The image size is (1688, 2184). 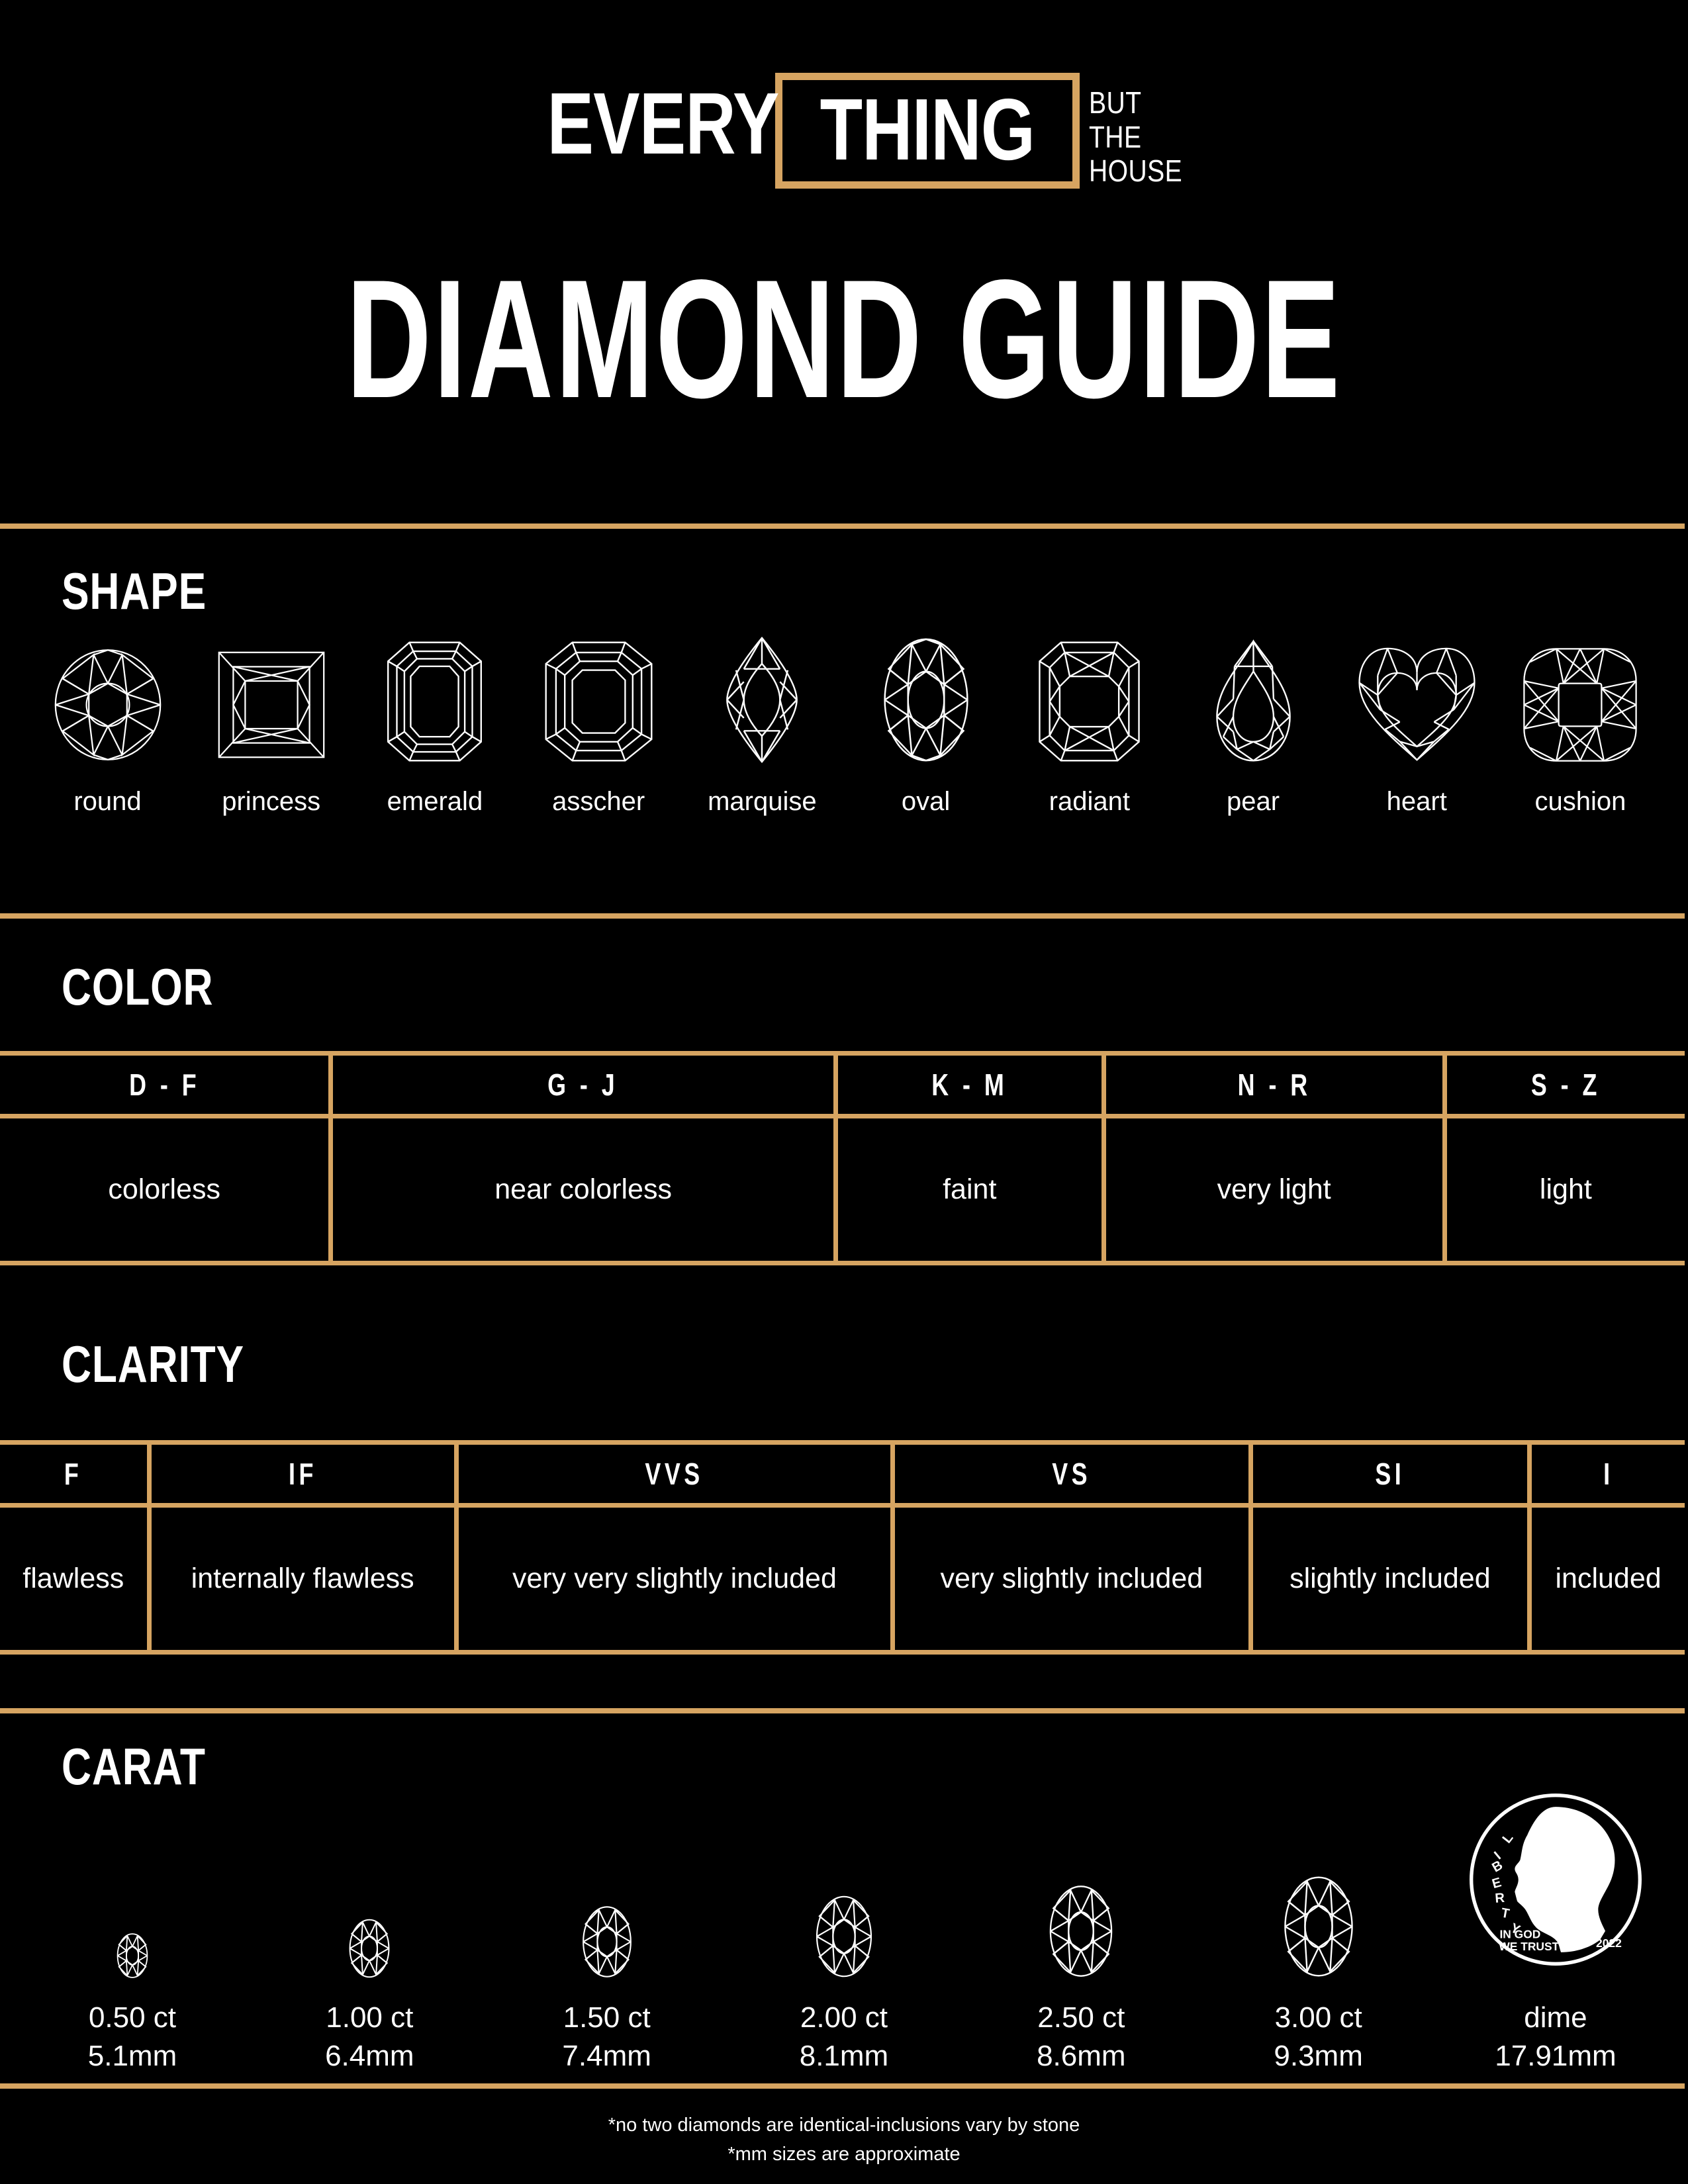 What do you see at coordinates (1089, 802) in the screenshot?
I see `shape-label: radiant` at bounding box center [1089, 802].